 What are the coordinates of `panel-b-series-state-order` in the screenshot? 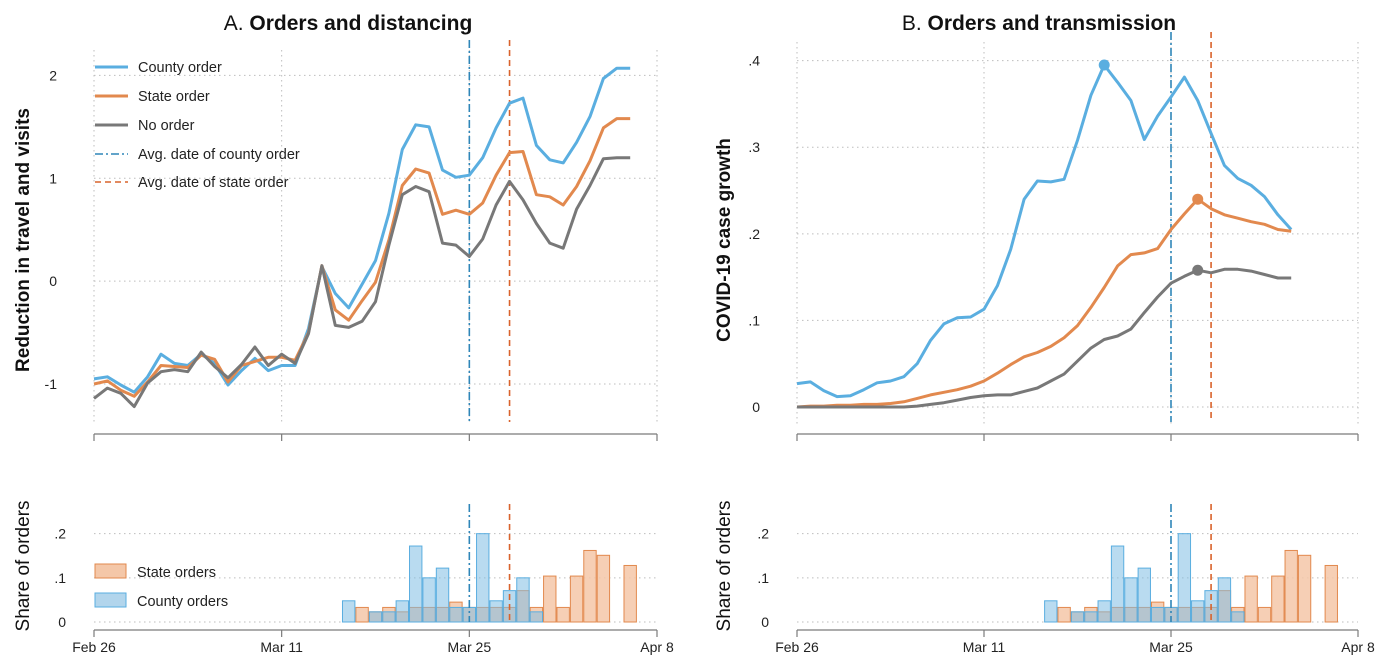 It's located at (1044, 303).